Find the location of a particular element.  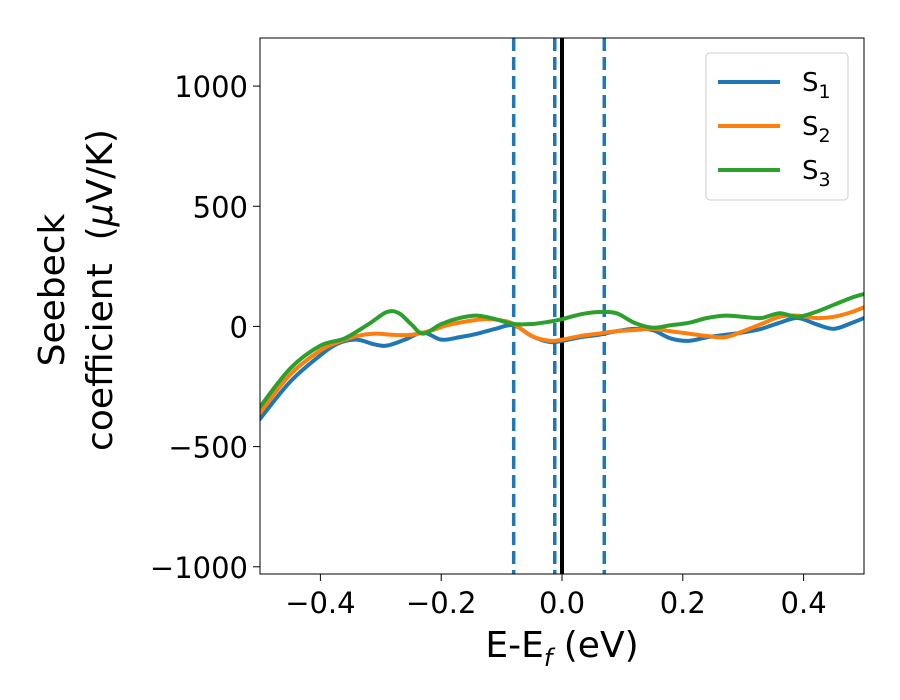

legend-label-sub: 2 is located at coordinates (825, 136).